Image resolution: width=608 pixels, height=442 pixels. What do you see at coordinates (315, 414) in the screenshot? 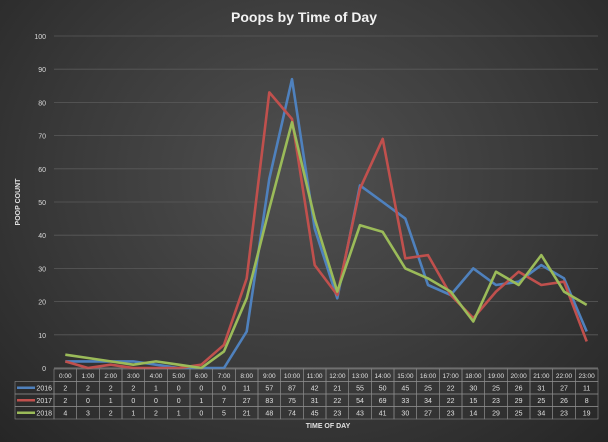
I see `data-label: 45` at bounding box center [315, 414].